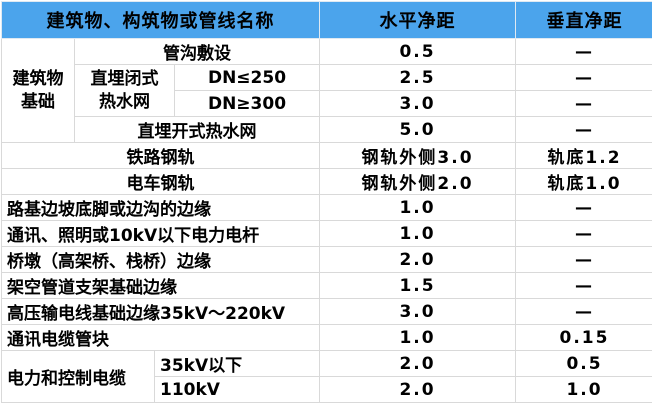 This screenshot has height=403, width=652. Describe the element at coordinates (247, 104) in the screenshot. I see `row-label: DN≥300` at that location.